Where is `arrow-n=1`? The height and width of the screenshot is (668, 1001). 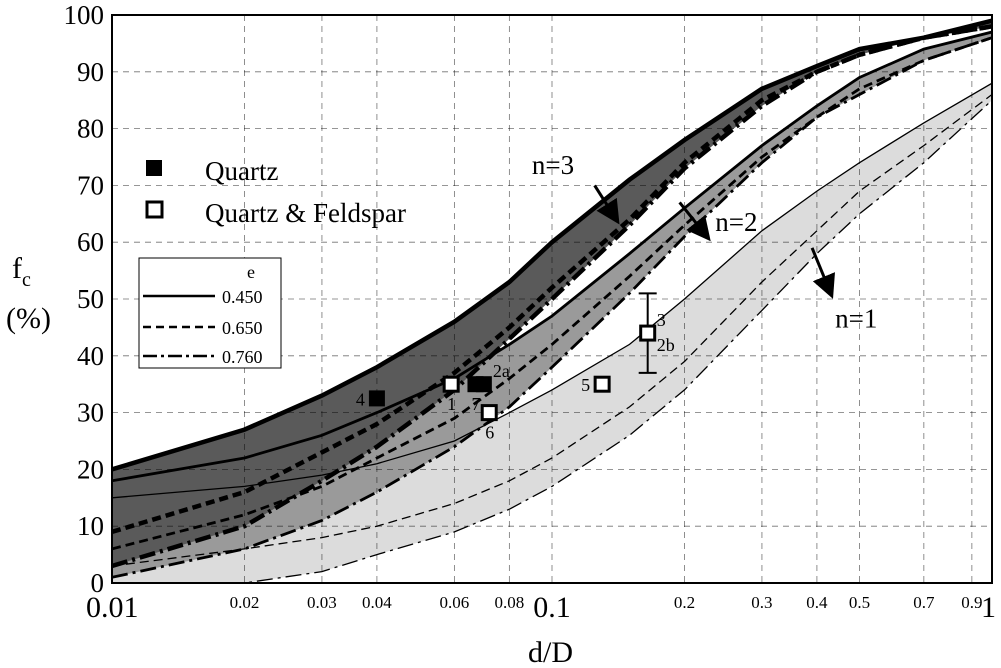 arrow-n=1 is located at coordinates (822, 273).